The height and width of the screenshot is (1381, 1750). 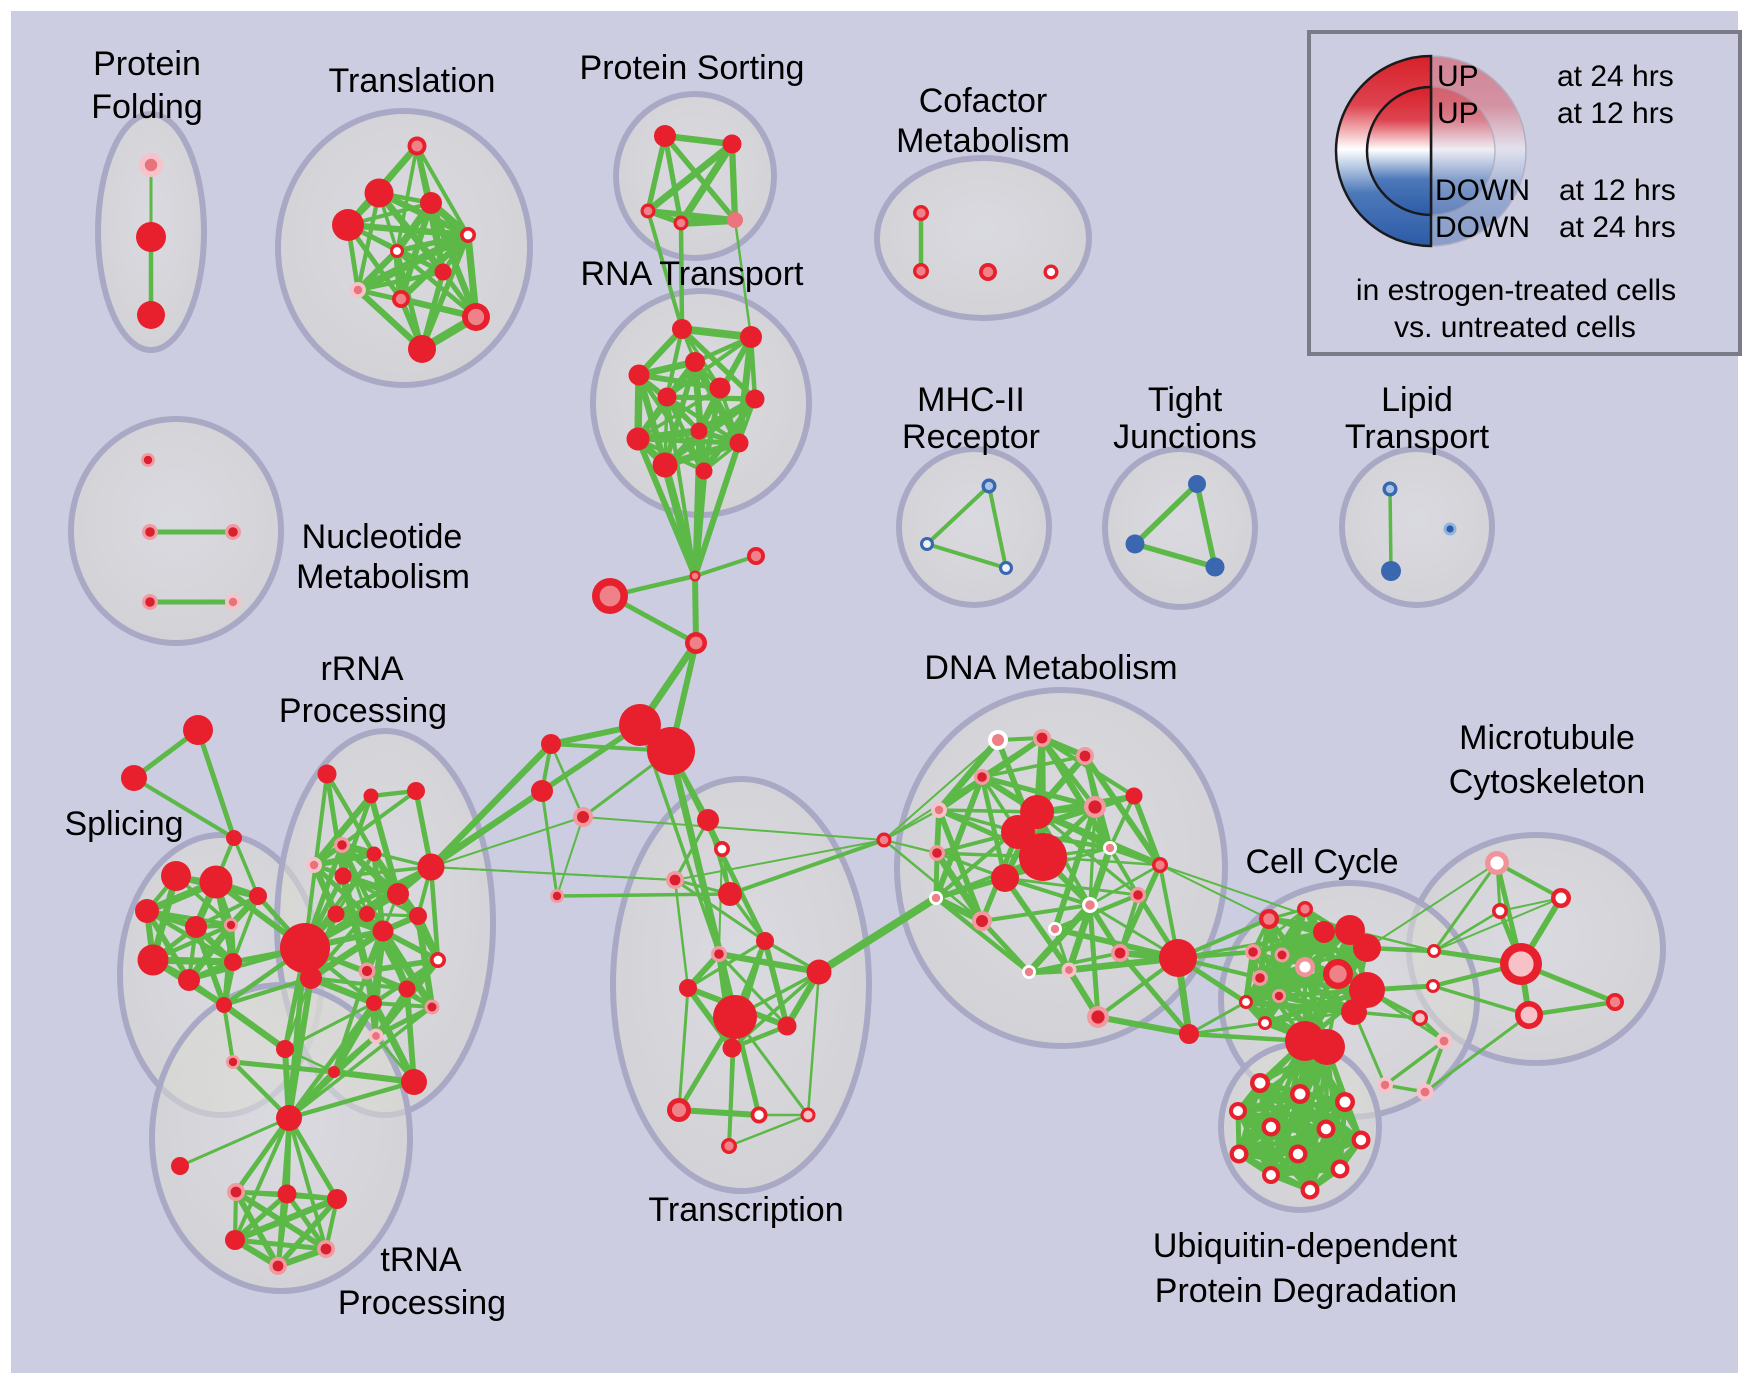 I want to click on svg-text: Transport, so click(x=1417, y=437).